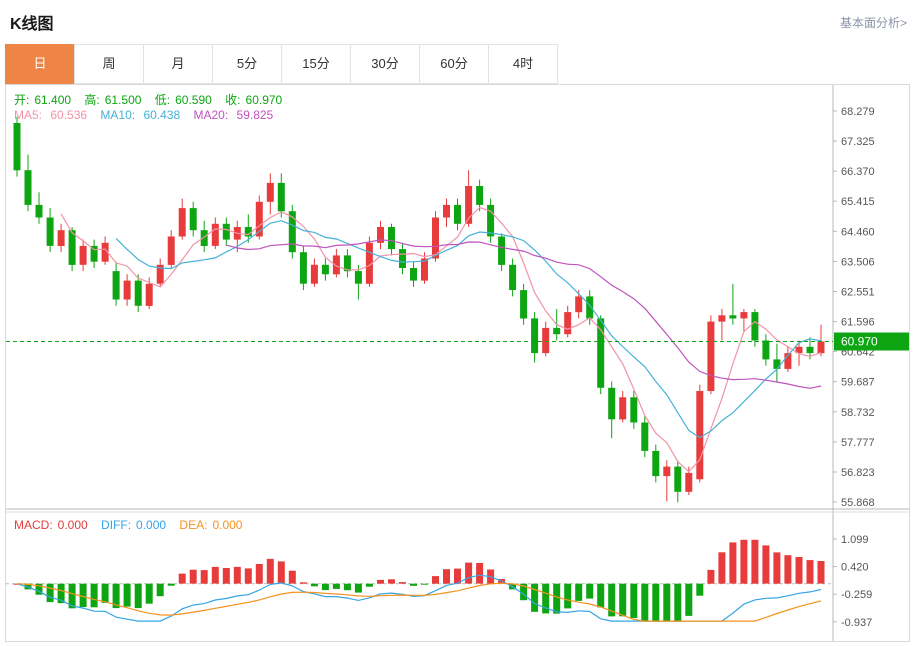 Image resolution: width=915 pixels, height=646 pixels. Describe the element at coordinates (523, 64) in the screenshot. I see `tab-4hour: 4时` at that location.